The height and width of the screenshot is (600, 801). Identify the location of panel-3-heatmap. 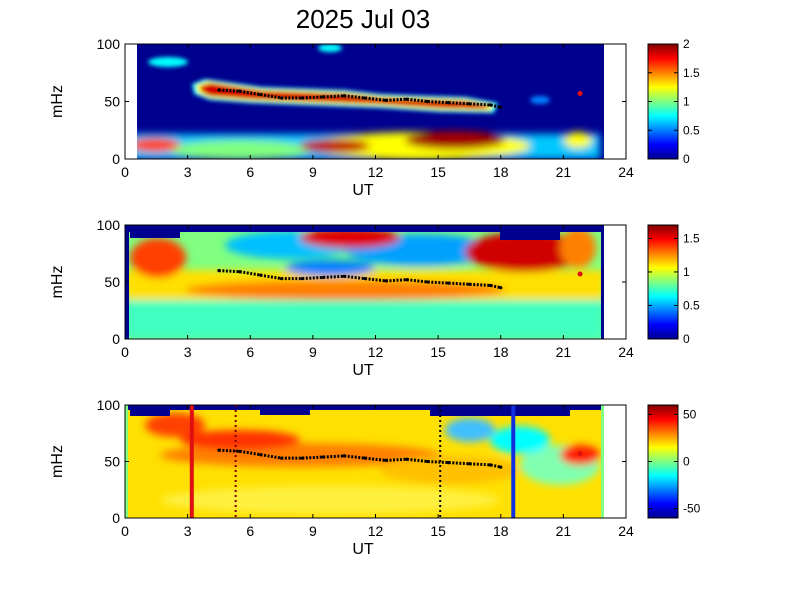
(364, 461).